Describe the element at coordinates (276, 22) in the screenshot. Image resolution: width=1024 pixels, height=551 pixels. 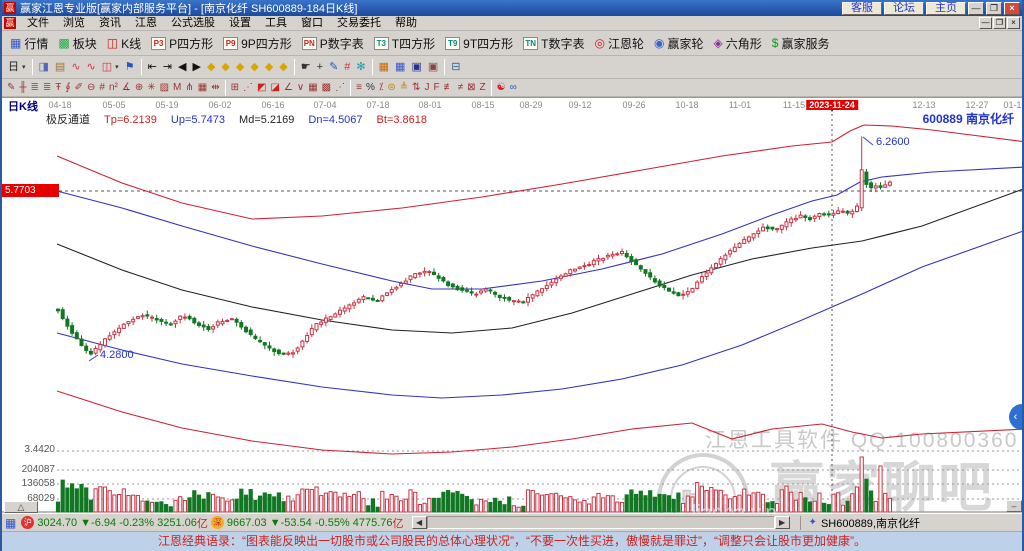
I see `menu-工具: 工具` at that location.